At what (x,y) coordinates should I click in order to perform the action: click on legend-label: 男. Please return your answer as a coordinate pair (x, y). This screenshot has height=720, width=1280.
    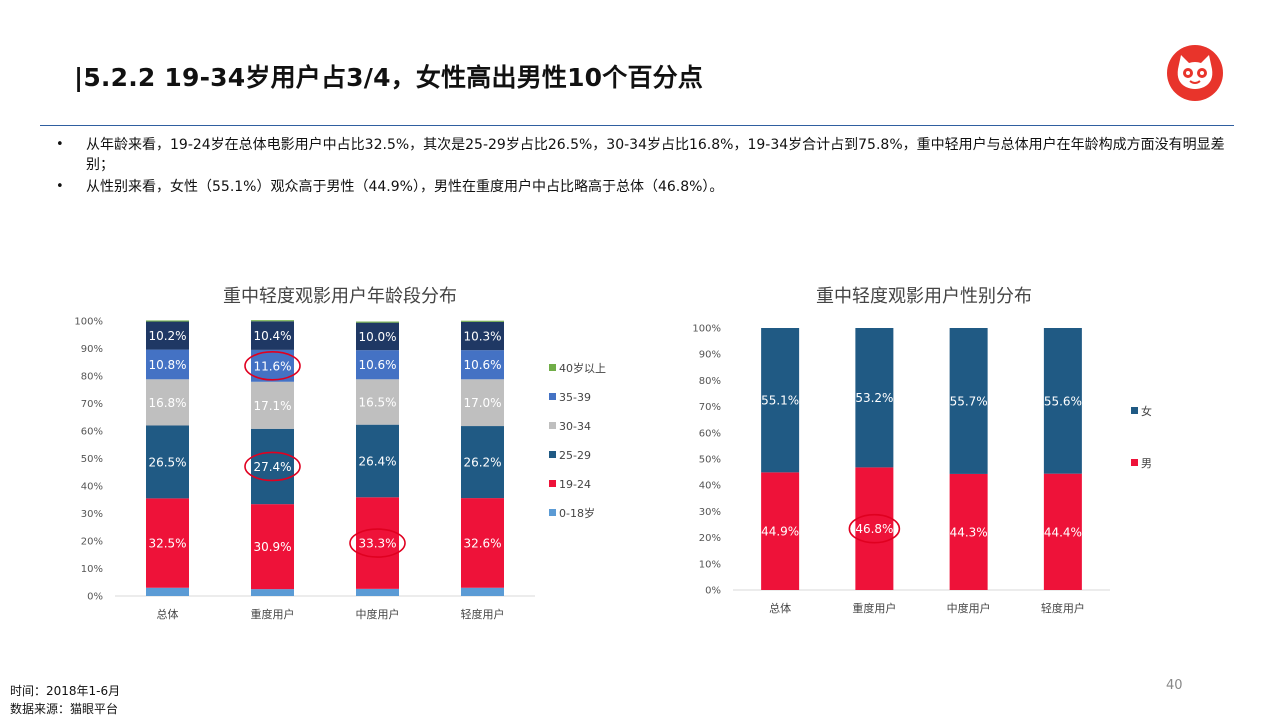
    Looking at the image, I should click on (1146, 463).